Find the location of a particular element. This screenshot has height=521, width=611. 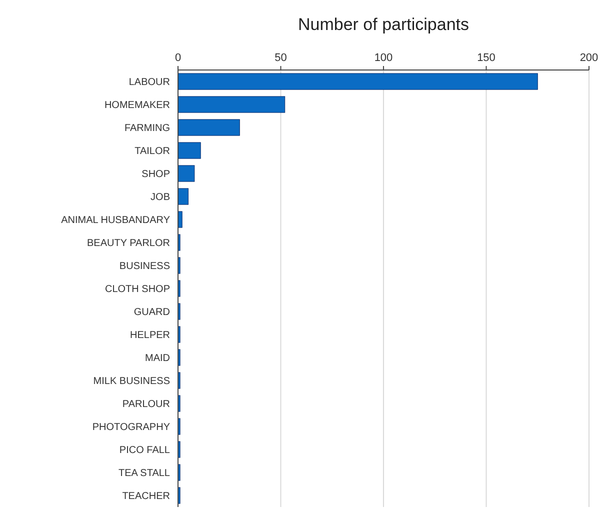

y-tick-label: PARLOUR is located at coordinates (146, 404).